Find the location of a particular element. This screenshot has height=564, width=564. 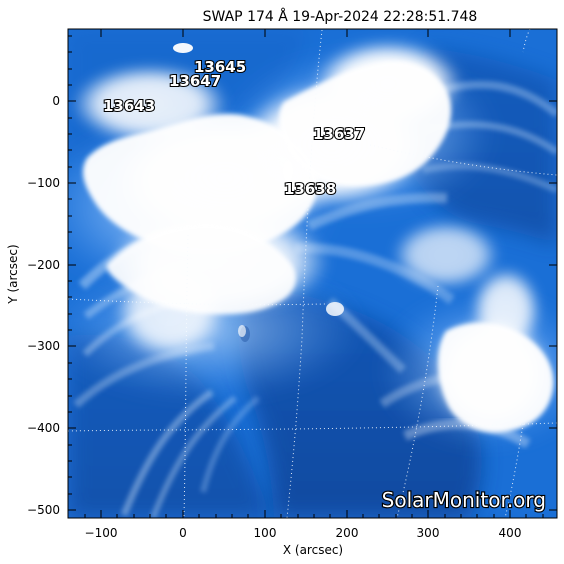

x-tick-label: 100 is located at coordinates (265, 533).